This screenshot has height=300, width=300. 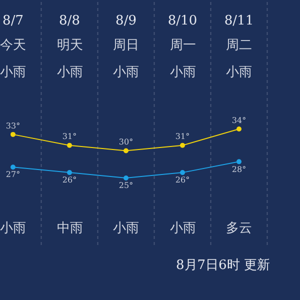 What do you see at coordinates (239, 169) in the screenshot?
I see `data-label: 28°` at bounding box center [239, 169].